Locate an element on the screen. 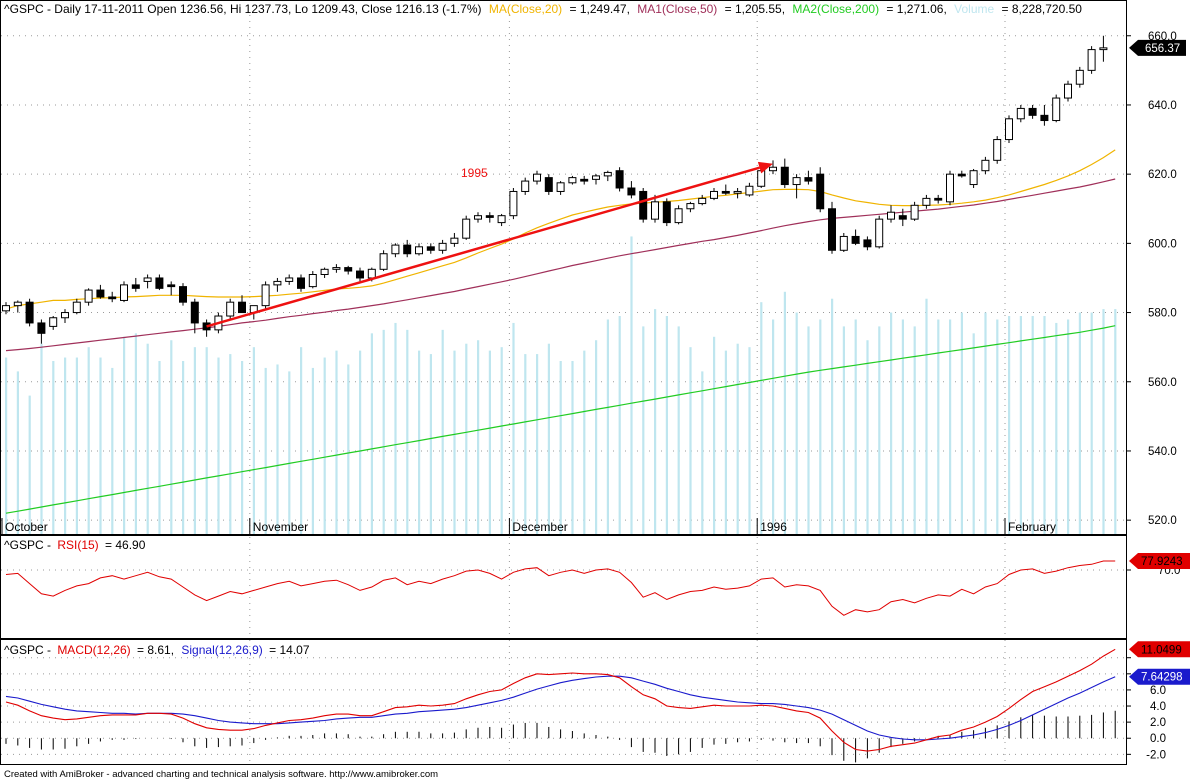  year-annotation: 1995 is located at coordinates (474, 173).